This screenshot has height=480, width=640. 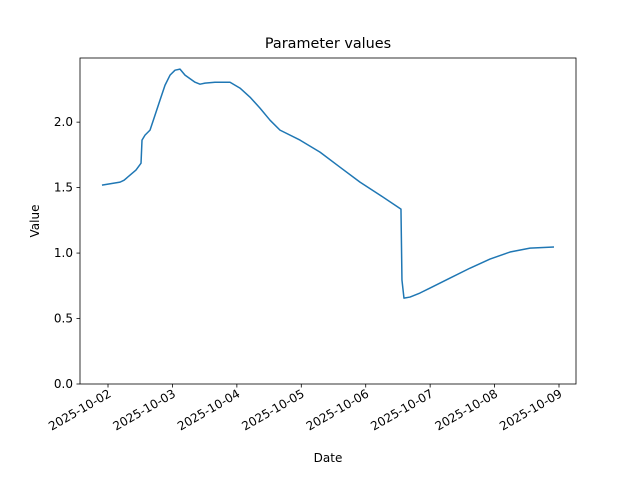 I want to click on x-axis-label: Date, so click(x=328, y=458).